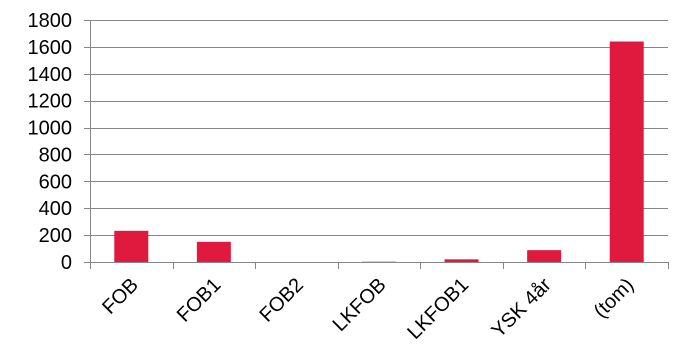 This screenshot has height=362, width=676. What do you see at coordinates (55, 155) in the screenshot?
I see `y-tick-label: 800` at bounding box center [55, 155].